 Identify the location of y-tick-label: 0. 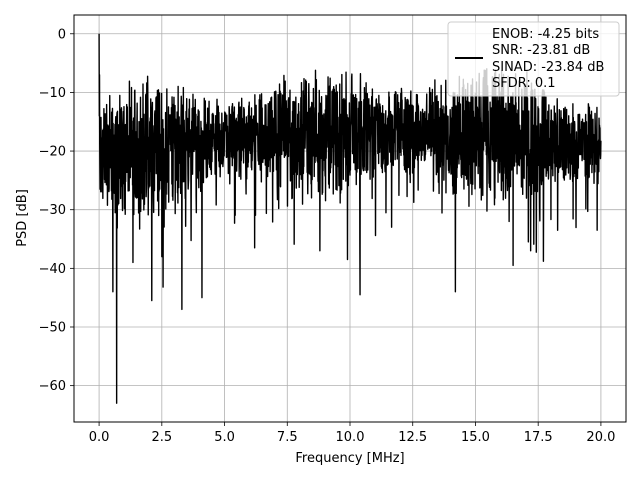
(62, 34).